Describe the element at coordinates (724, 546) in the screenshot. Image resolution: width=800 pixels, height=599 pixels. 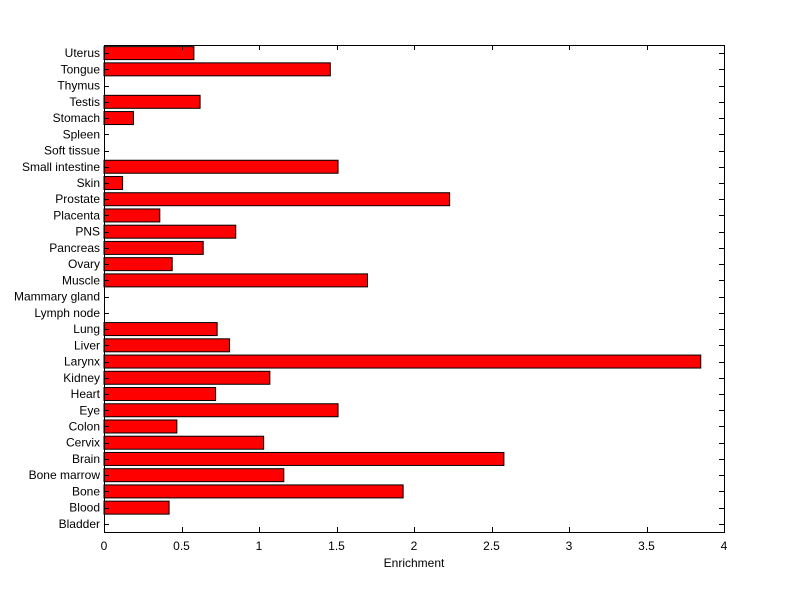
I see `x-tick-label: 4` at that location.